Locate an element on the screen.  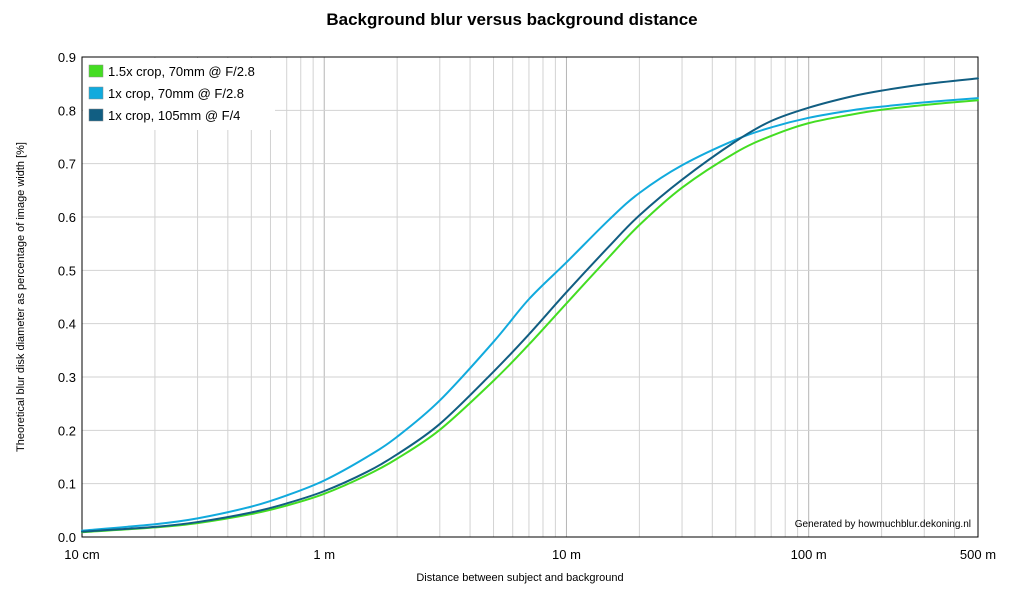
chart-annotation: Generated by howmuchblur.dekoning.nl is located at coordinates (883, 524).